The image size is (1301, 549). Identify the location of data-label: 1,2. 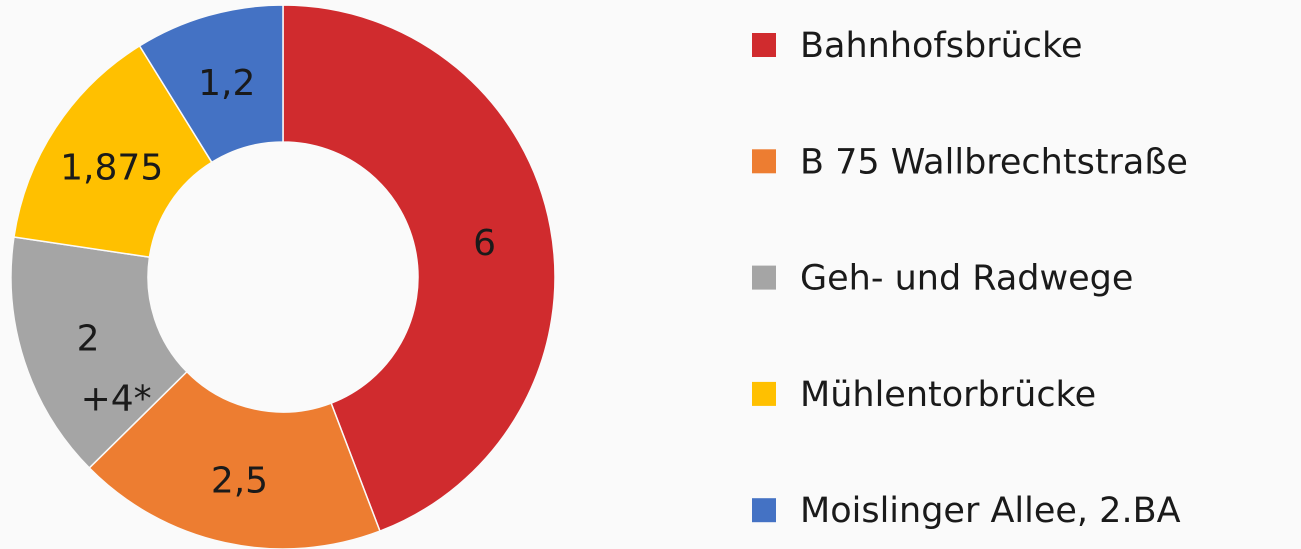
(226, 83).